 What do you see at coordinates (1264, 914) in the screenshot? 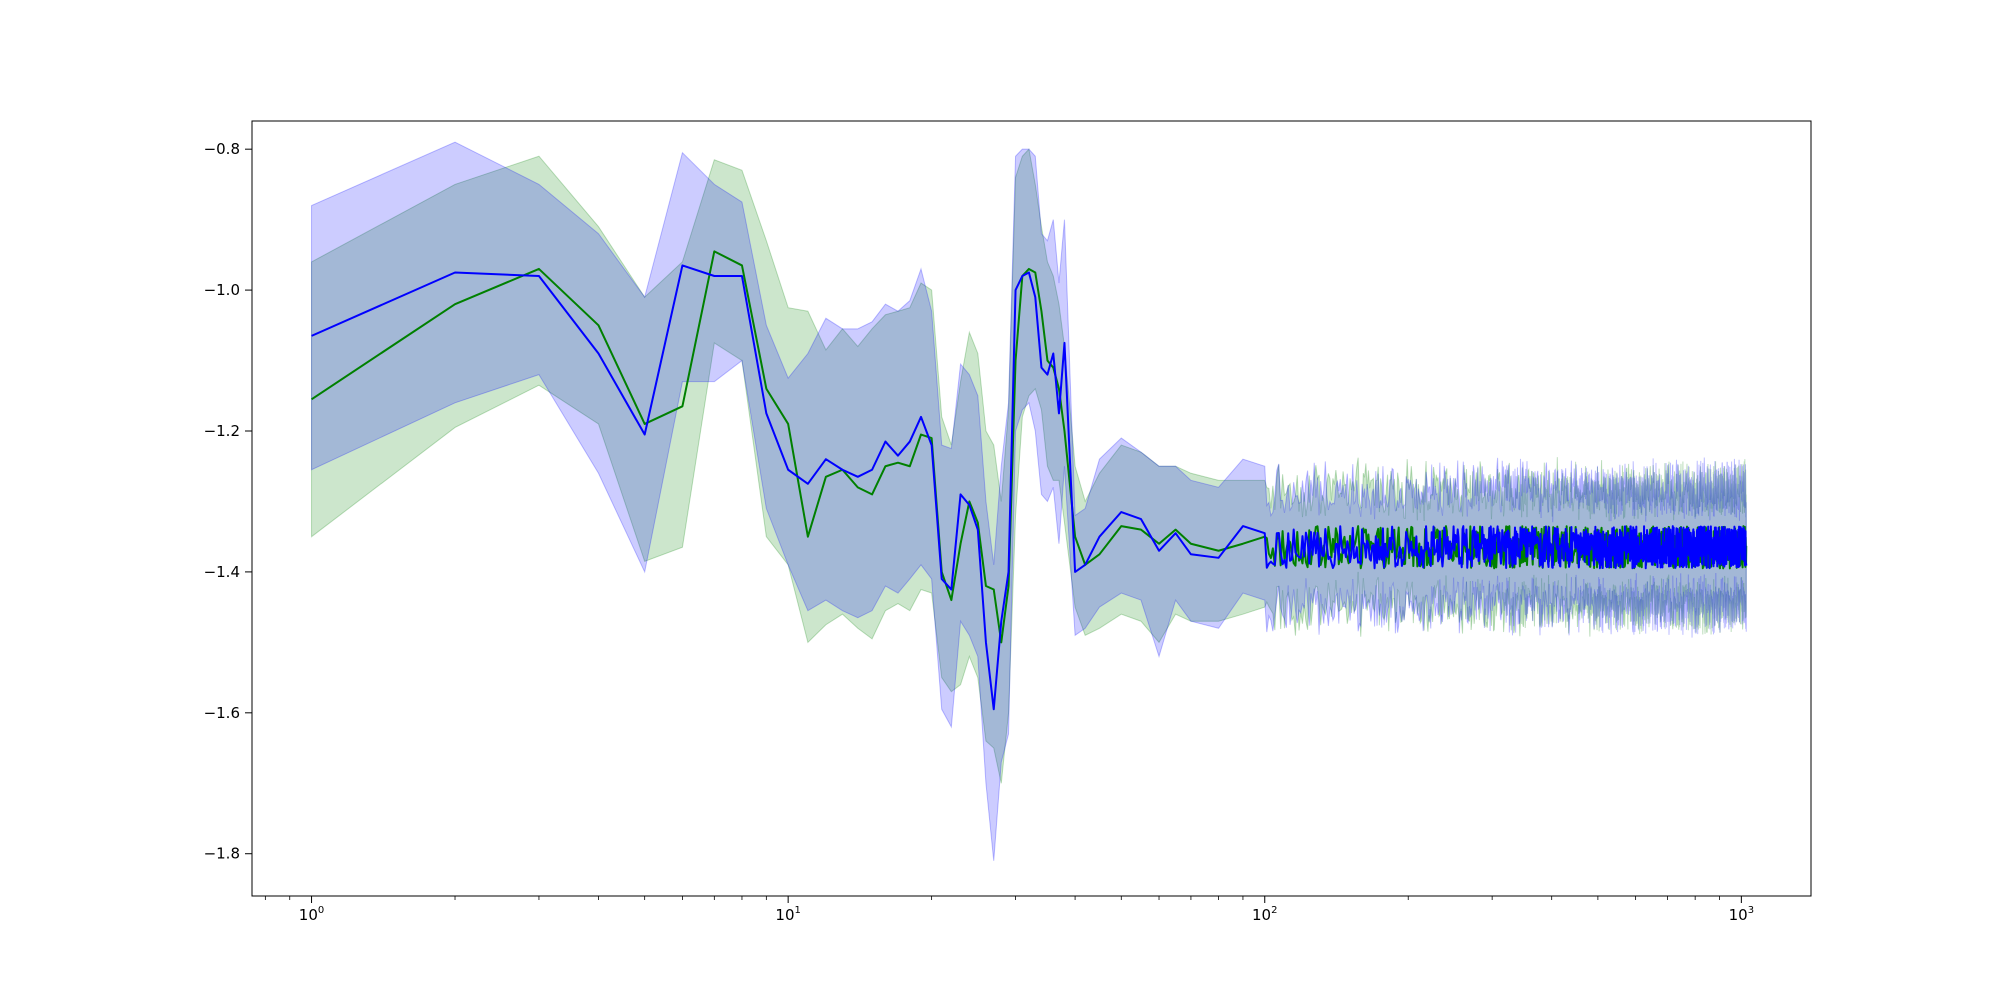
I see `x-tick-label: 10²` at bounding box center [1264, 914].